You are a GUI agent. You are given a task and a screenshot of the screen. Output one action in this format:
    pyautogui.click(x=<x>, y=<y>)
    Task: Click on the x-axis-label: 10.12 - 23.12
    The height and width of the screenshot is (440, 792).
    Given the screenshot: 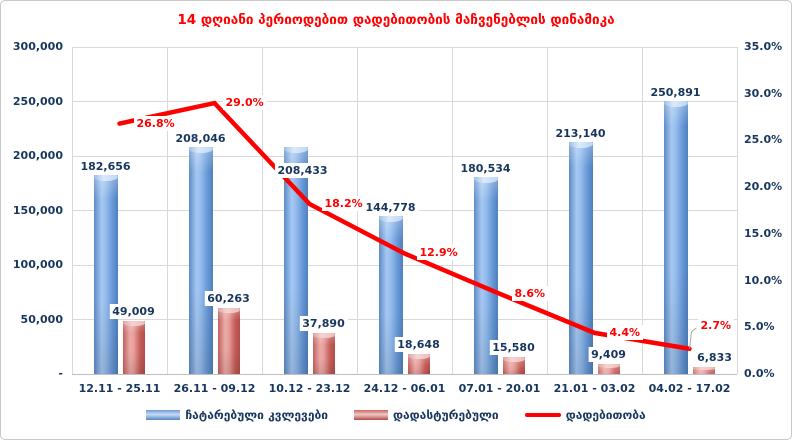 What is the action you would take?
    pyautogui.click(x=309, y=388)
    